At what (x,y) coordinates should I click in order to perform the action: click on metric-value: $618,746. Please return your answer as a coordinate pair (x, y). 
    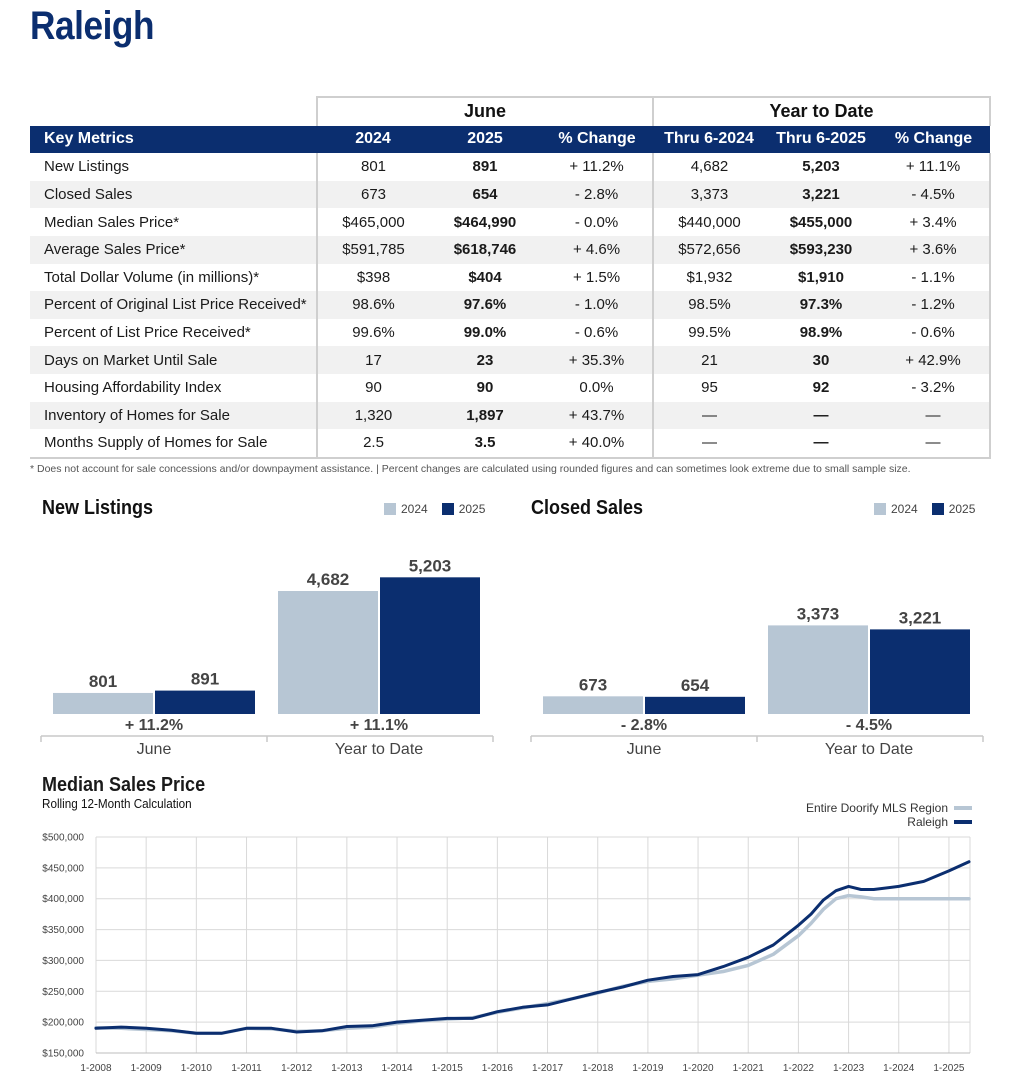
    Looking at the image, I should click on (485, 249).